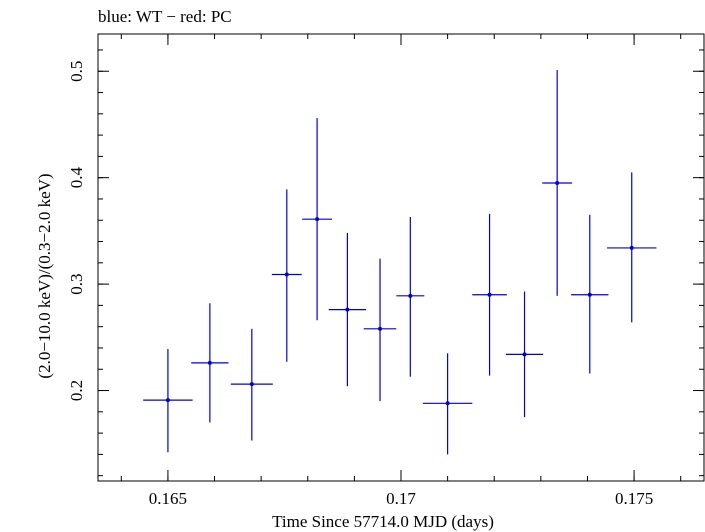 This screenshot has width=705, height=532. Describe the element at coordinates (383, 521) in the screenshot. I see `x-axis-label: Time Since 57714.0 MJD (days)` at that location.